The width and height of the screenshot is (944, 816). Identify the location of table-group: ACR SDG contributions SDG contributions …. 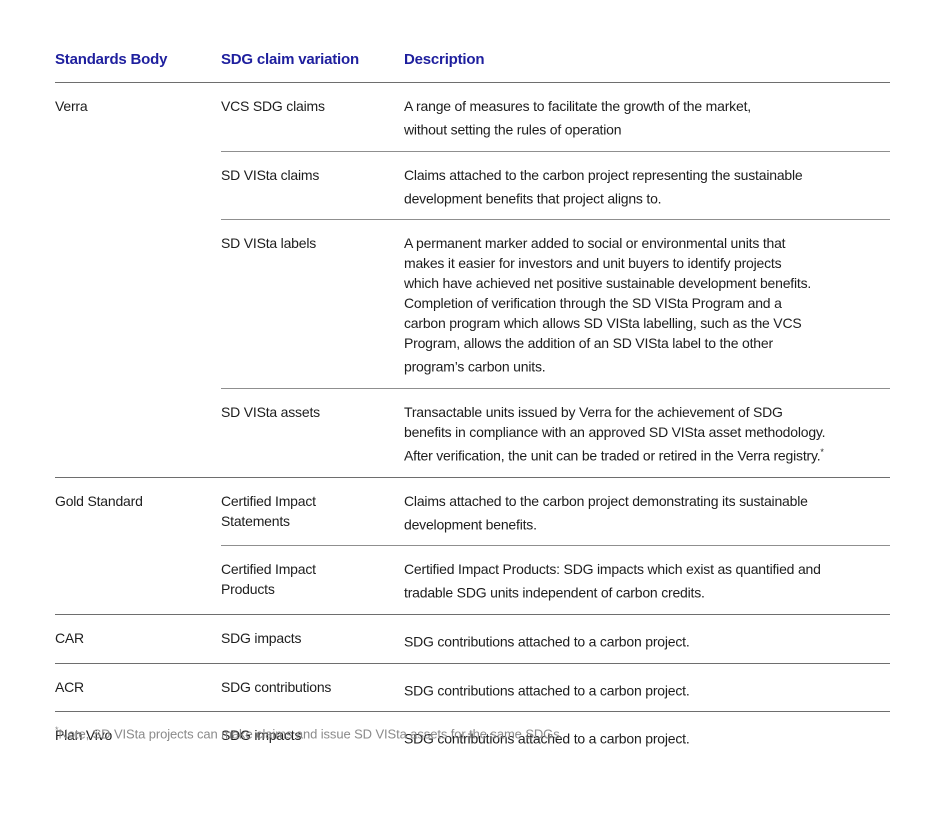
(472, 687).